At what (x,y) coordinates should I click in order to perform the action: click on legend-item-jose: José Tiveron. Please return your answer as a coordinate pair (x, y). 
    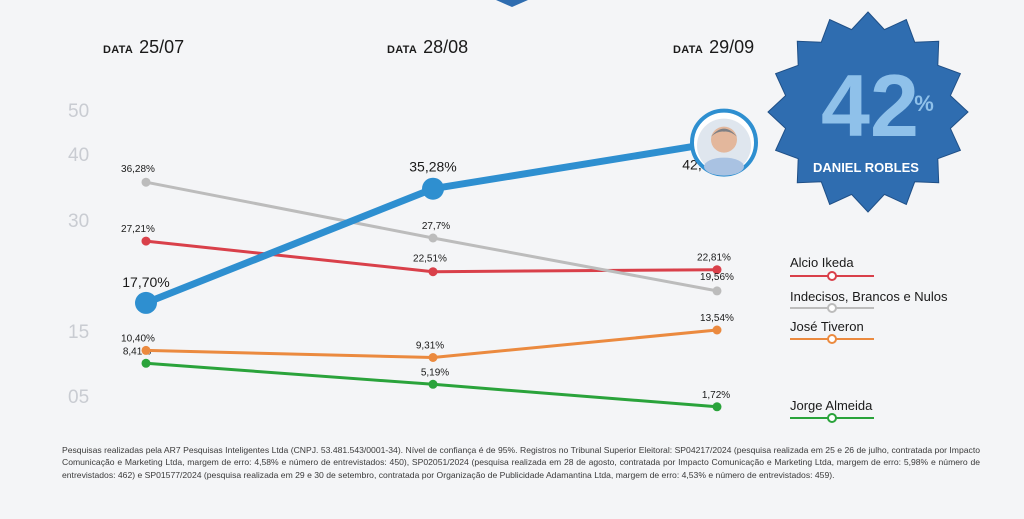
    Looking at the image, I should click on (827, 326).